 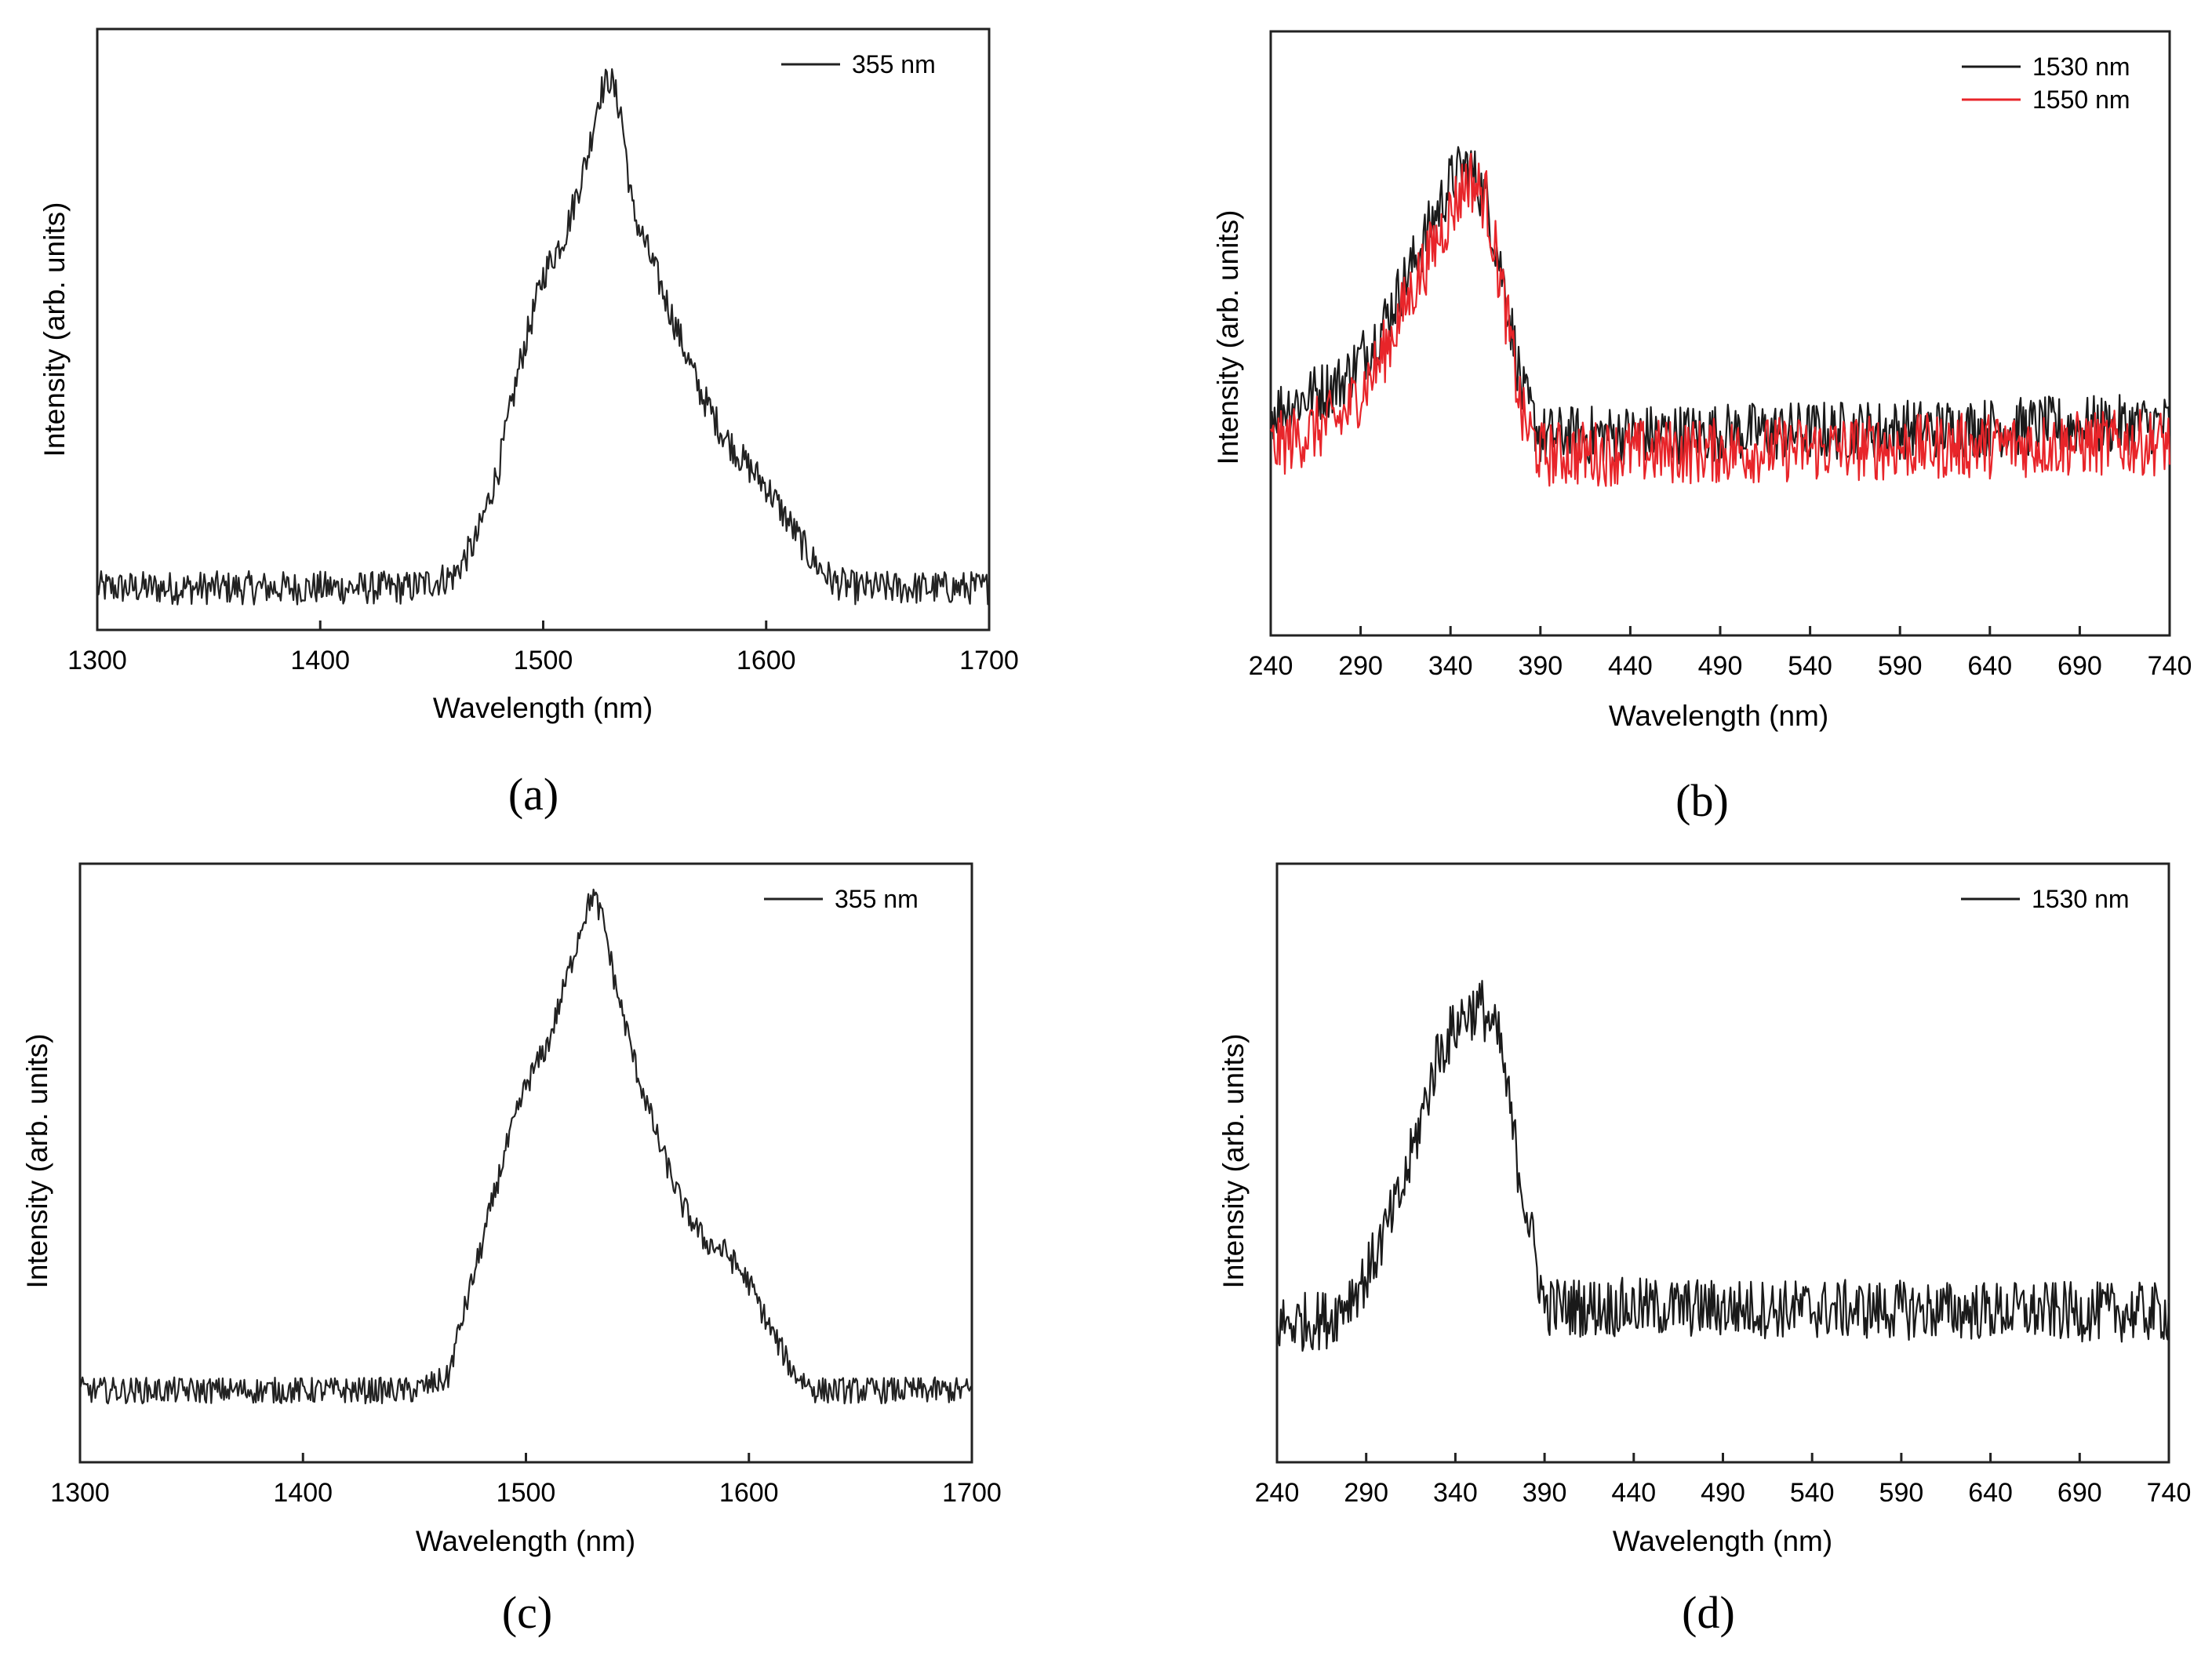 I want to click on plot-frame-a, so click(x=544, y=329).